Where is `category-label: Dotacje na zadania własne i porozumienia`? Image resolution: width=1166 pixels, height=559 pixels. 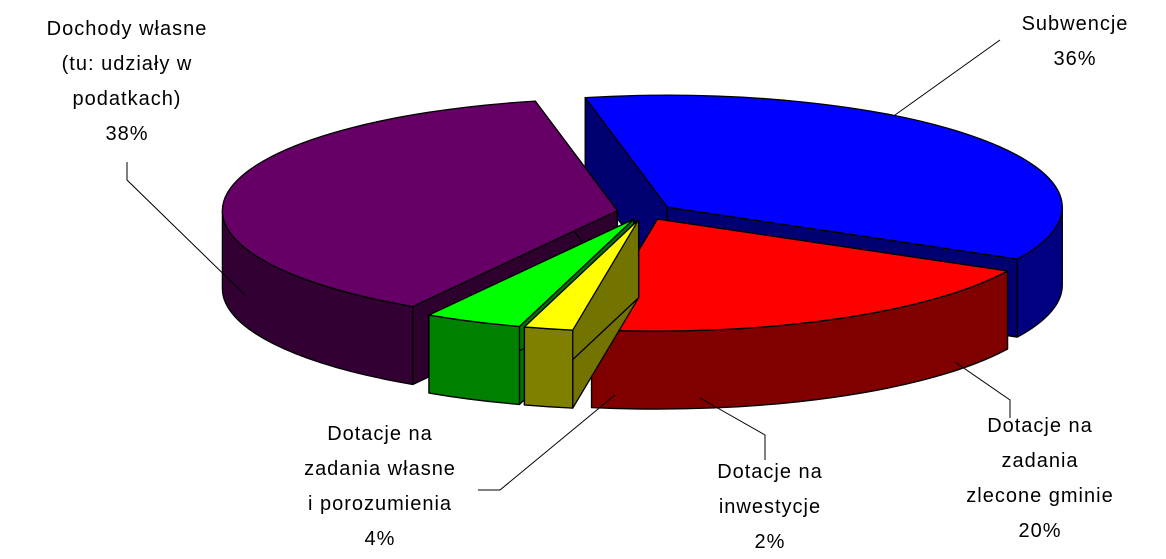
category-label: Dotacje na zadania własne i porozumienia is located at coordinates (380, 469).